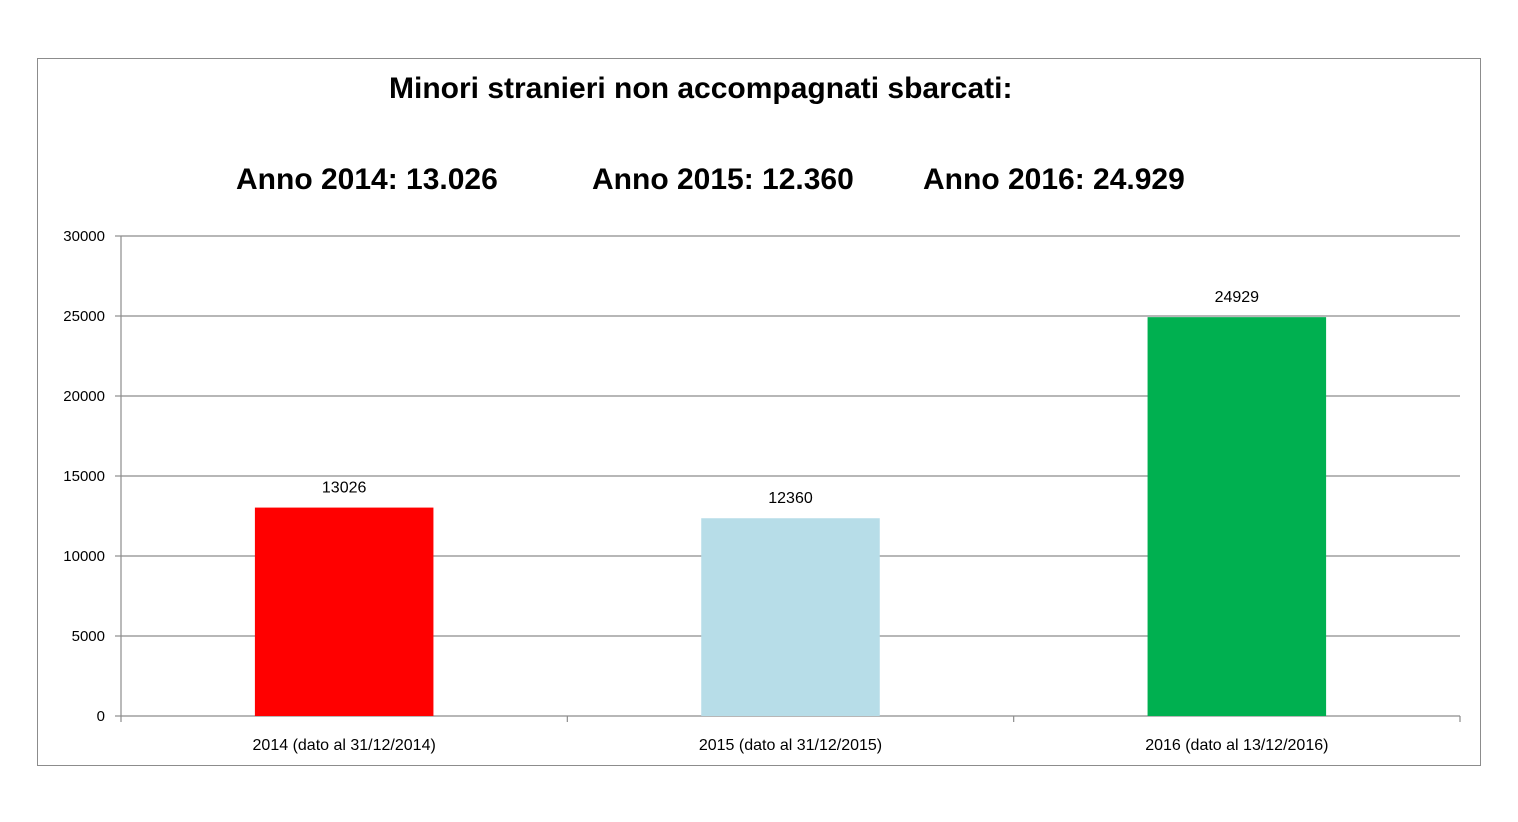 Image resolution: width=1518 pixels, height=822 pixels. I want to click on chart-subtitle-2015: Anno 2015: 12.360, so click(723, 179).